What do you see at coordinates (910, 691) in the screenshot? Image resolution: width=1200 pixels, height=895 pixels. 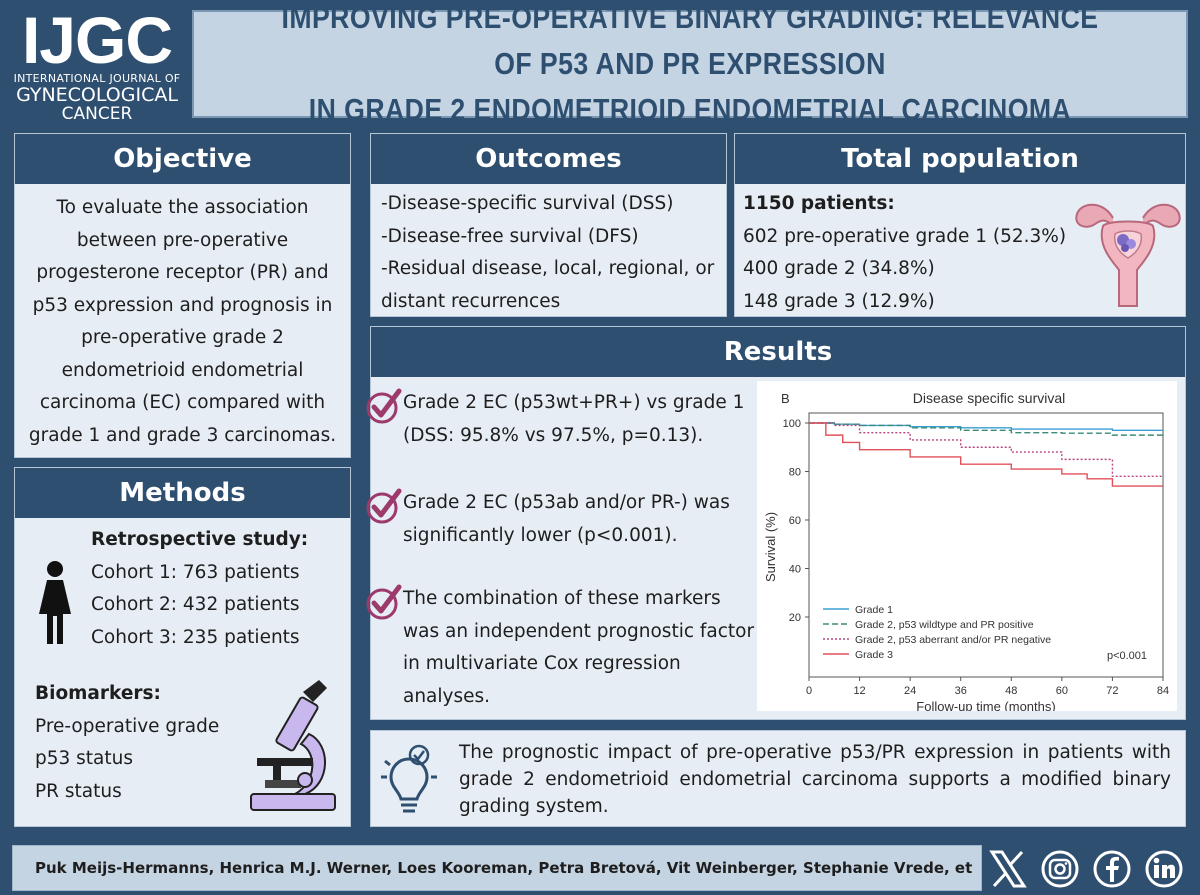 I see `x-tick-label: 24` at bounding box center [910, 691].